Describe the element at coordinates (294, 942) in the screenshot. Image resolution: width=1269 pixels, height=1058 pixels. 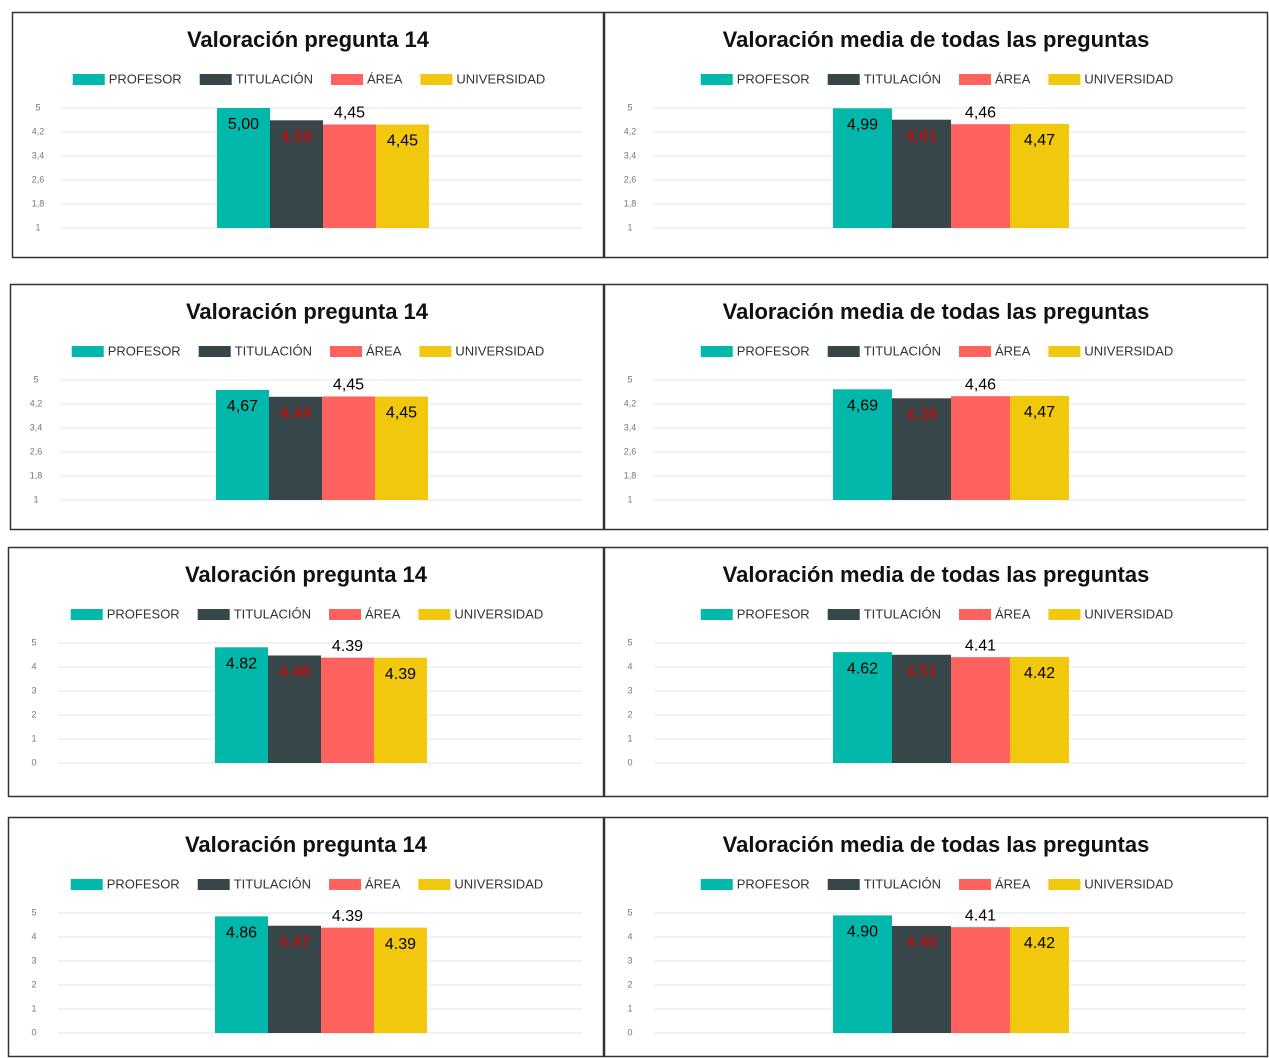
I see `value-label: 4.47` at that location.